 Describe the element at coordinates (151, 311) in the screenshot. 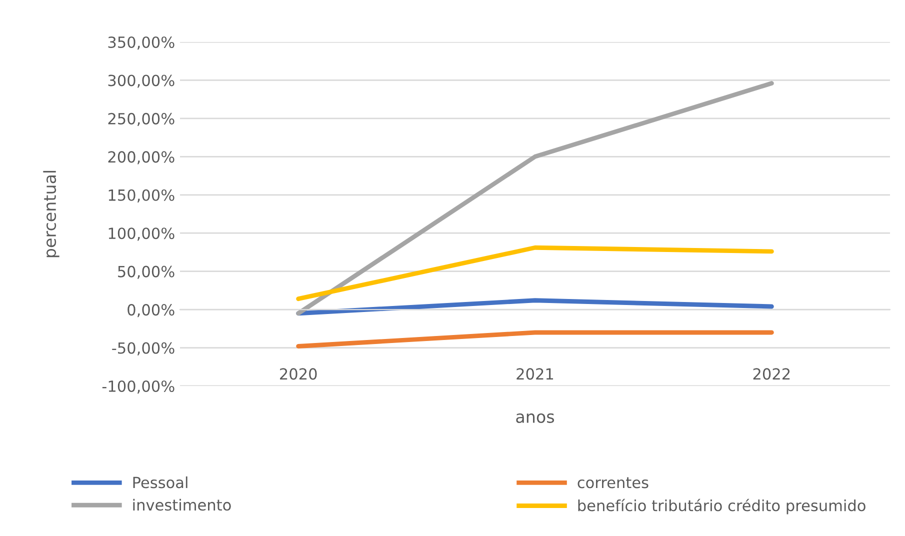

I see `y-tick-label: 0,00%` at that location.